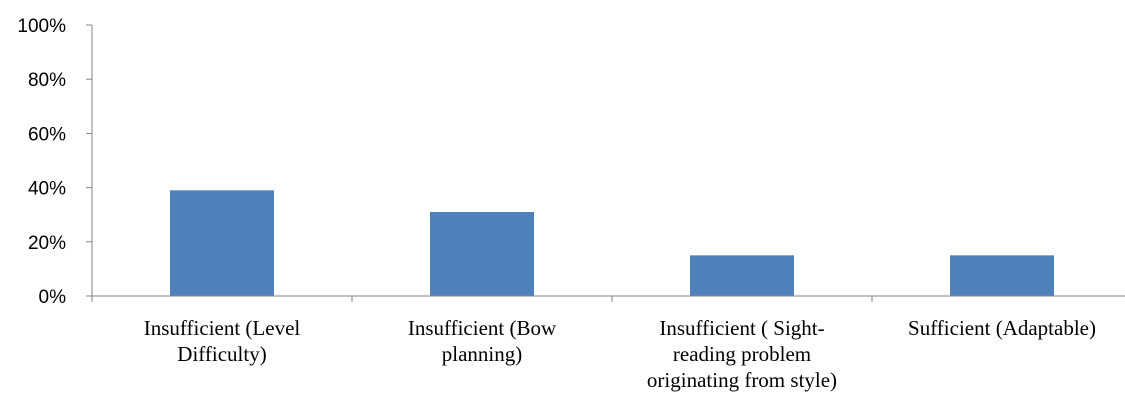  I want to click on y-tick-label: 60%, so click(47, 134).